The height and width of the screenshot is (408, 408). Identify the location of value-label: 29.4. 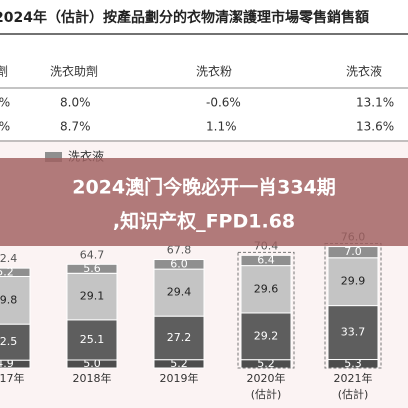
(179, 292).